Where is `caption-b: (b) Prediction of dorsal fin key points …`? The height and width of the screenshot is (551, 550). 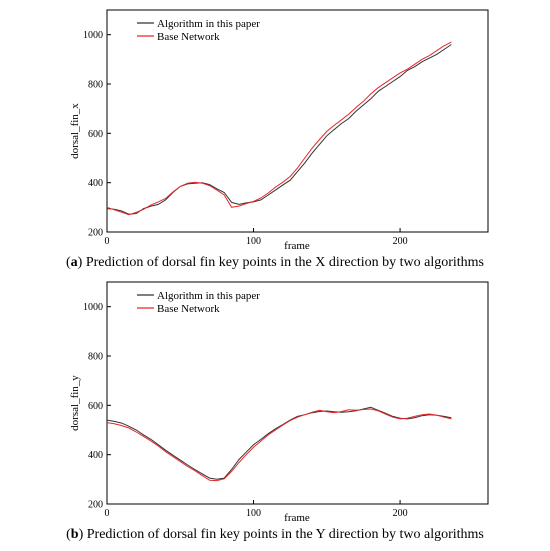
caption-b: (b) Prediction of dorsal fin key points … is located at coordinates (275, 534).